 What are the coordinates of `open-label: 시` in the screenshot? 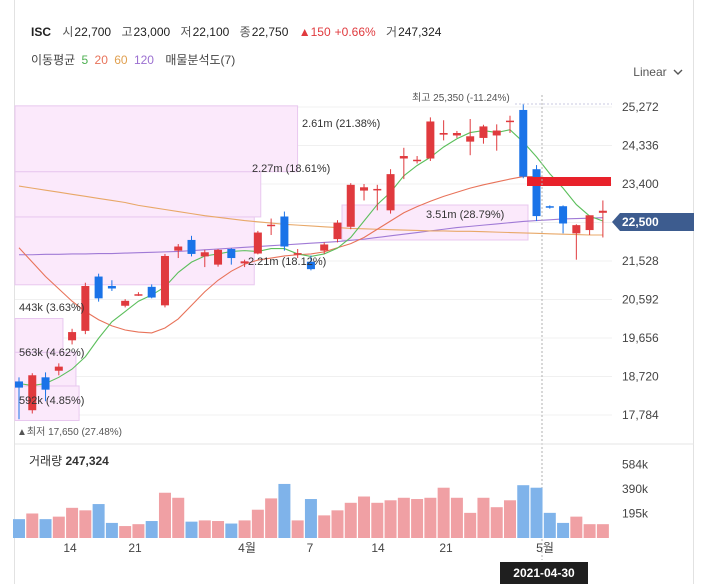 It's located at (68, 32).